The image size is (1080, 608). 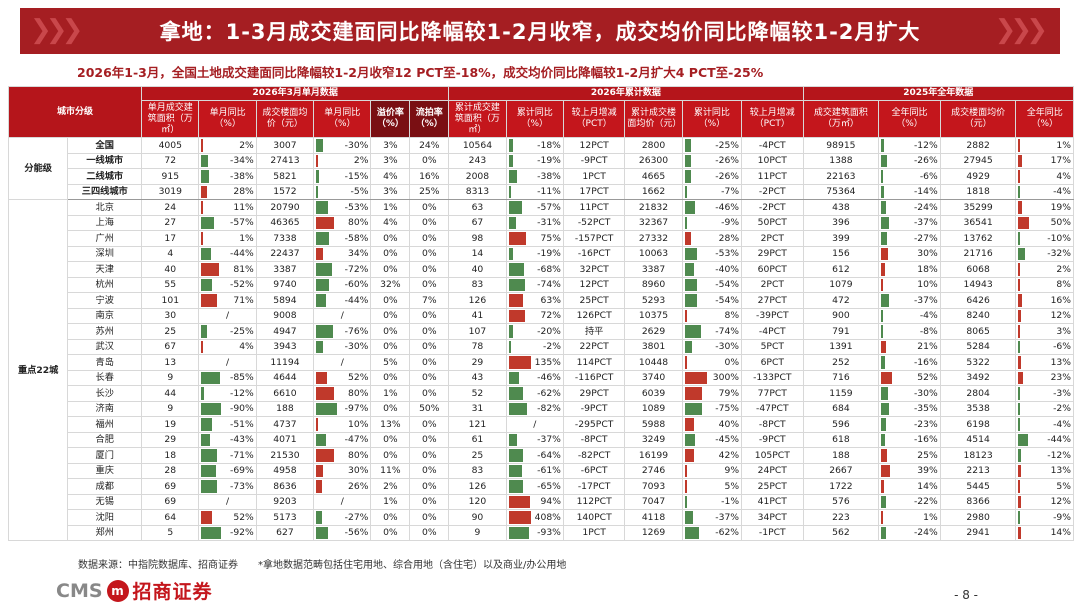 I want to click on change-cell: 10%, so click(x=909, y=284).